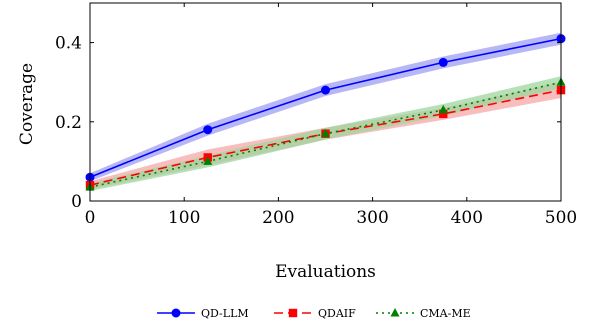 The height and width of the screenshot is (327, 594). Describe the element at coordinates (278, 218) in the screenshot. I see `x-tick-label: 200` at that location.